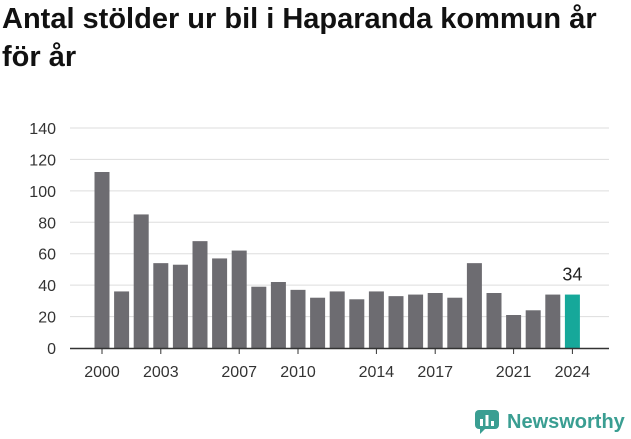  I want to click on y-tick-label: 40, so click(47, 286).